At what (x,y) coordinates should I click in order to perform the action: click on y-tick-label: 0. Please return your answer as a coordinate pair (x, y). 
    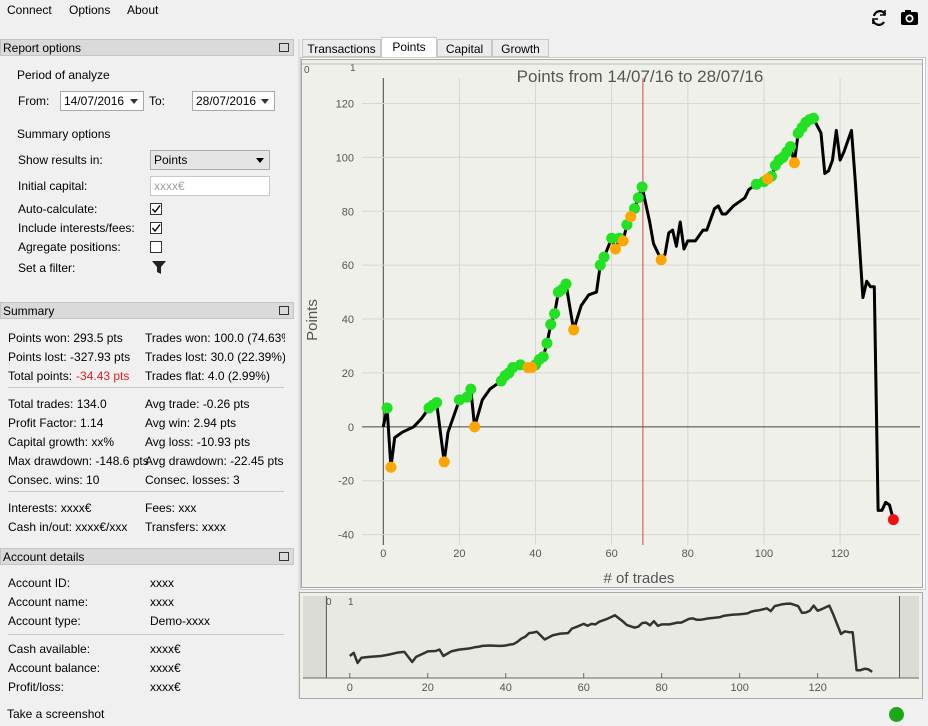
    Looking at the image, I should click on (351, 428).